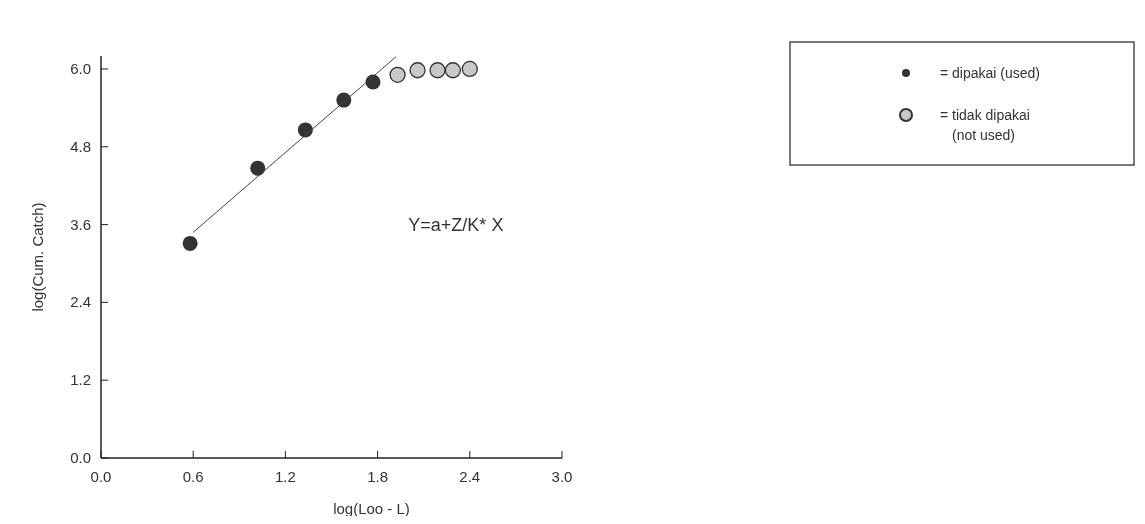  I want to click on y-tick-label: 2.4, so click(80, 302).